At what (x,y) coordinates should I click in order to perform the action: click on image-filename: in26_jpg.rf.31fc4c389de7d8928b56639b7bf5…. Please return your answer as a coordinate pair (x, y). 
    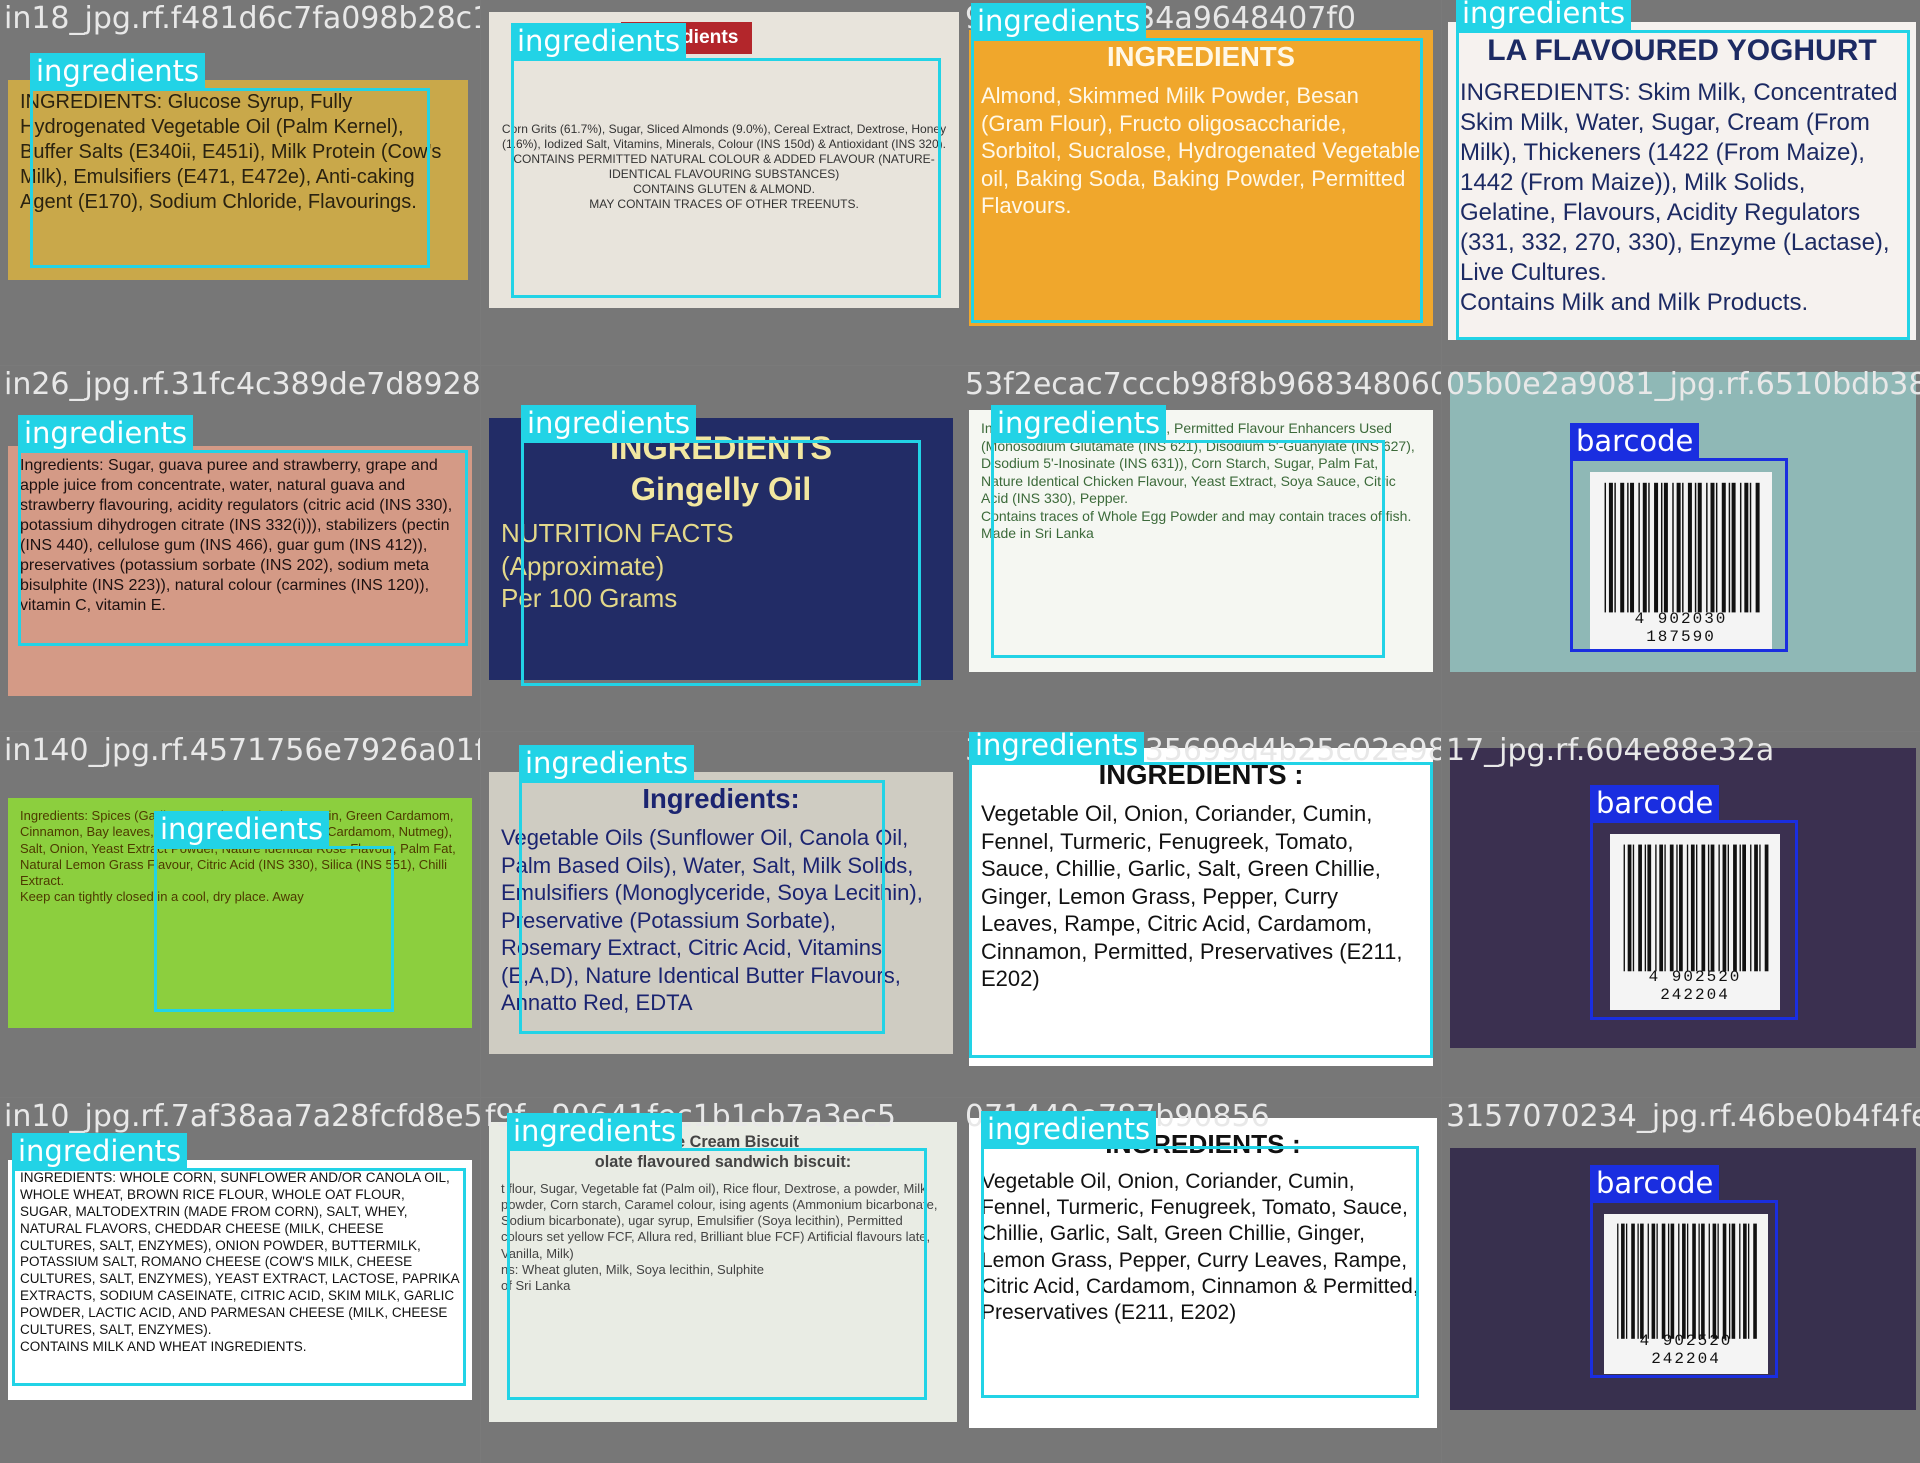
    Looking at the image, I should click on (242, 384).